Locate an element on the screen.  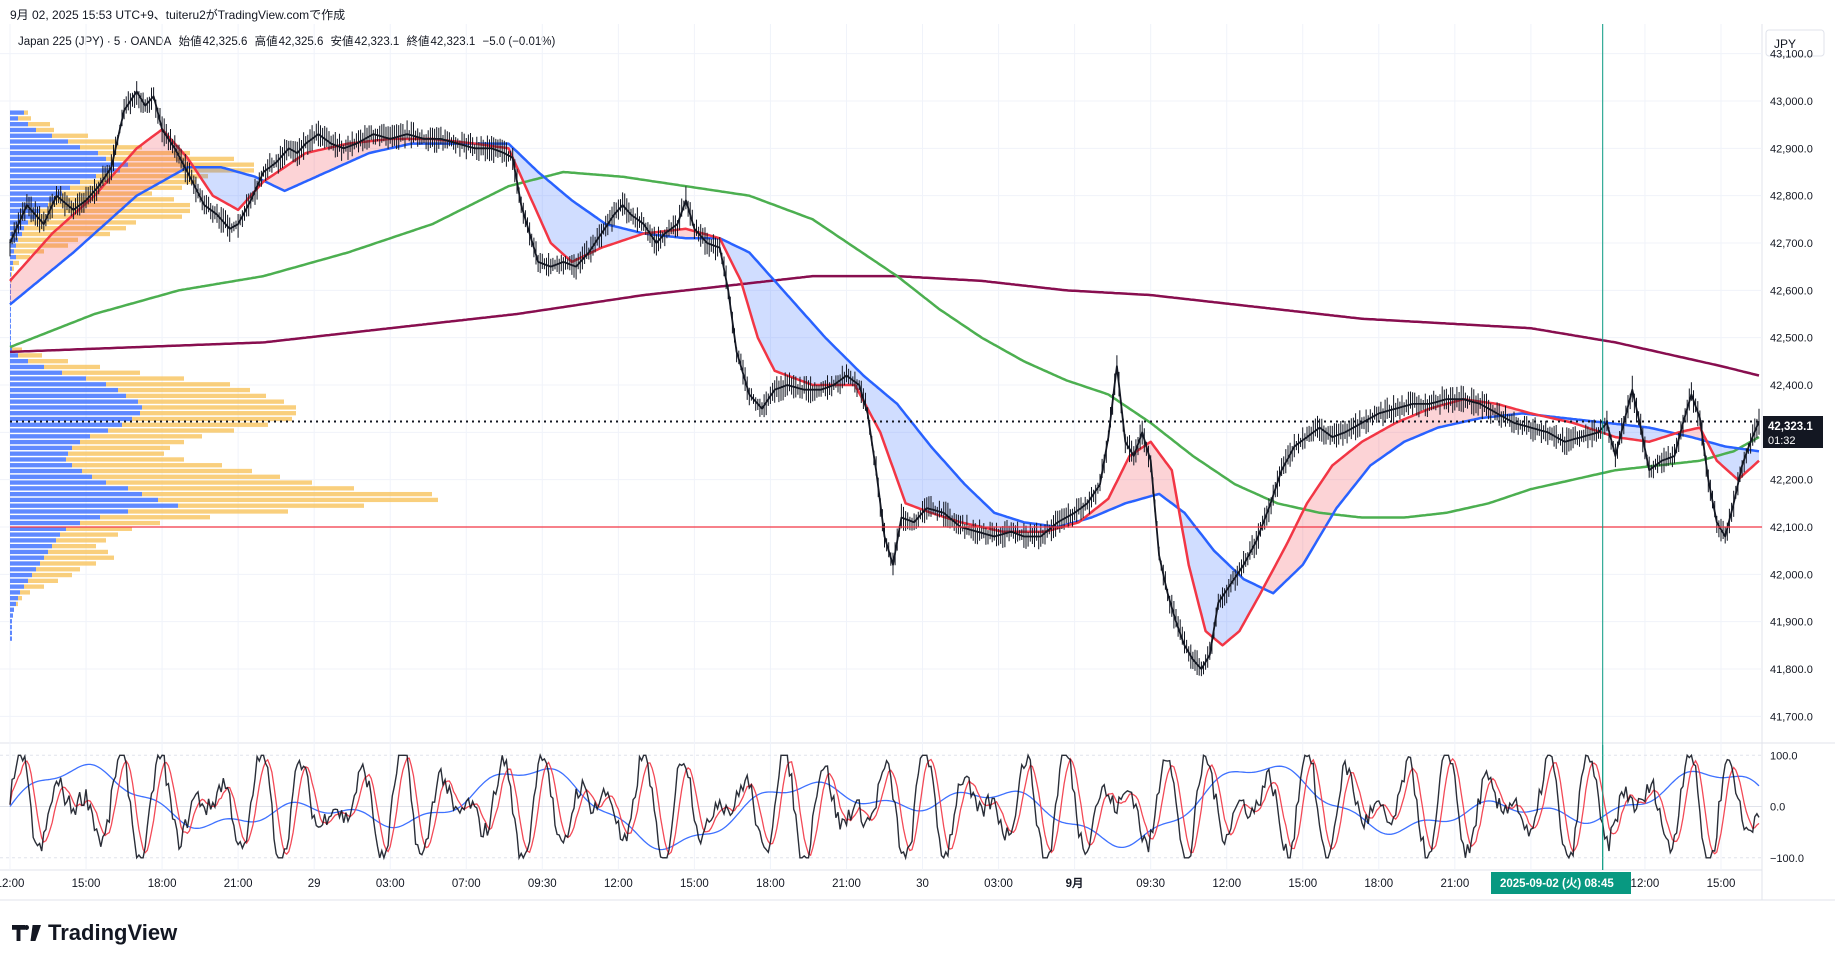
time-tick-label: 9月 is located at coordinates (1075, 883).